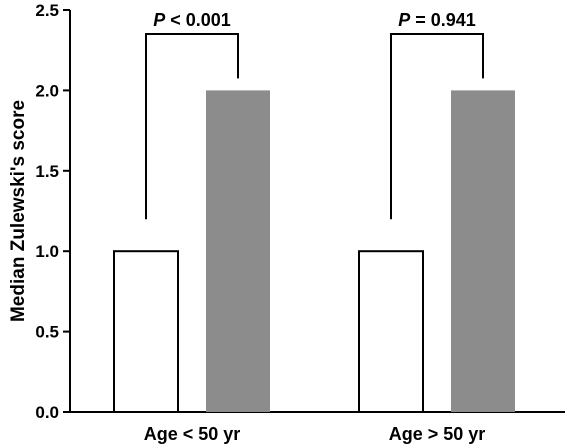 This screenshot has height=448, width=565. Describe the element at coordinates (192, 20) in the screenshot. I see `p-value-label: P < 0.001` at that location.